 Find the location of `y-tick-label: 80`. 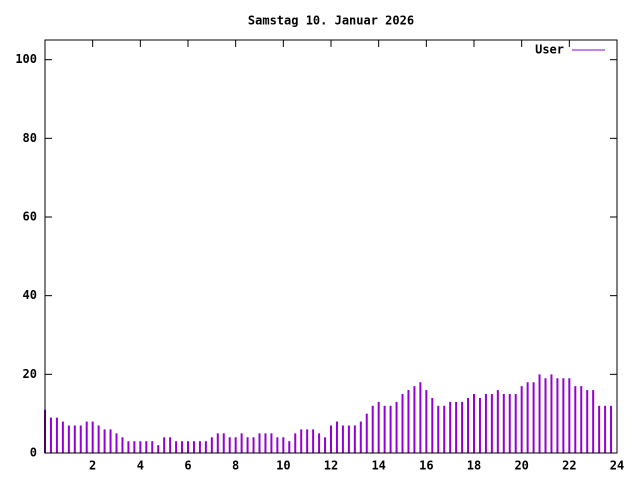

y-tick-label: 80 is located at coordinates (30, 138).